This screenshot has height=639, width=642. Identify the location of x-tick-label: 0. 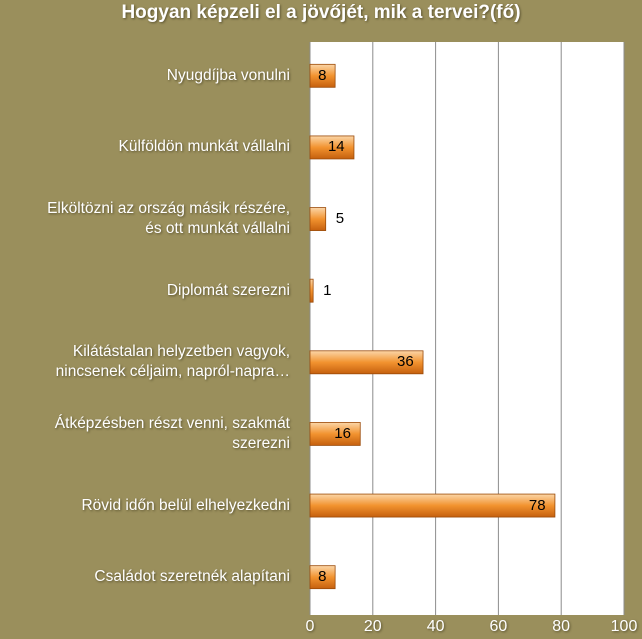
(310, 626).